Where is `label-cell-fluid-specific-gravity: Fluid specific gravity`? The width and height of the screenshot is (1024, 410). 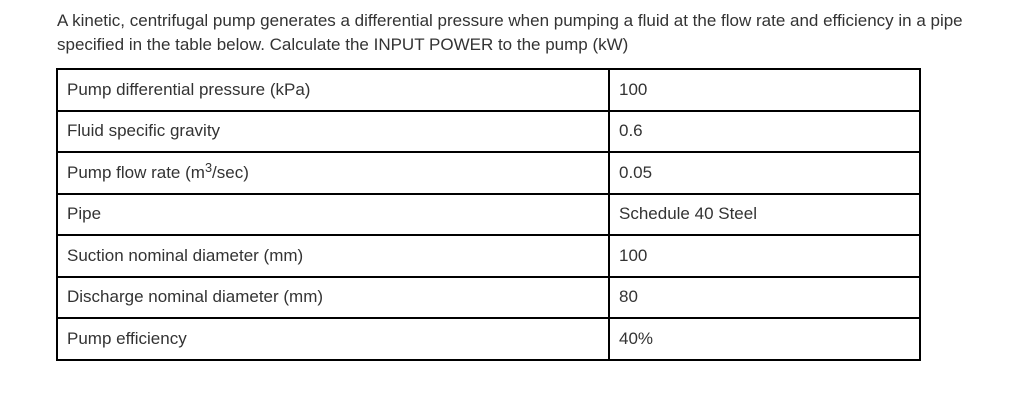
label-cell-fluid-specific-gravity: Fluid specific gravity is located at coordinates (333, 131).